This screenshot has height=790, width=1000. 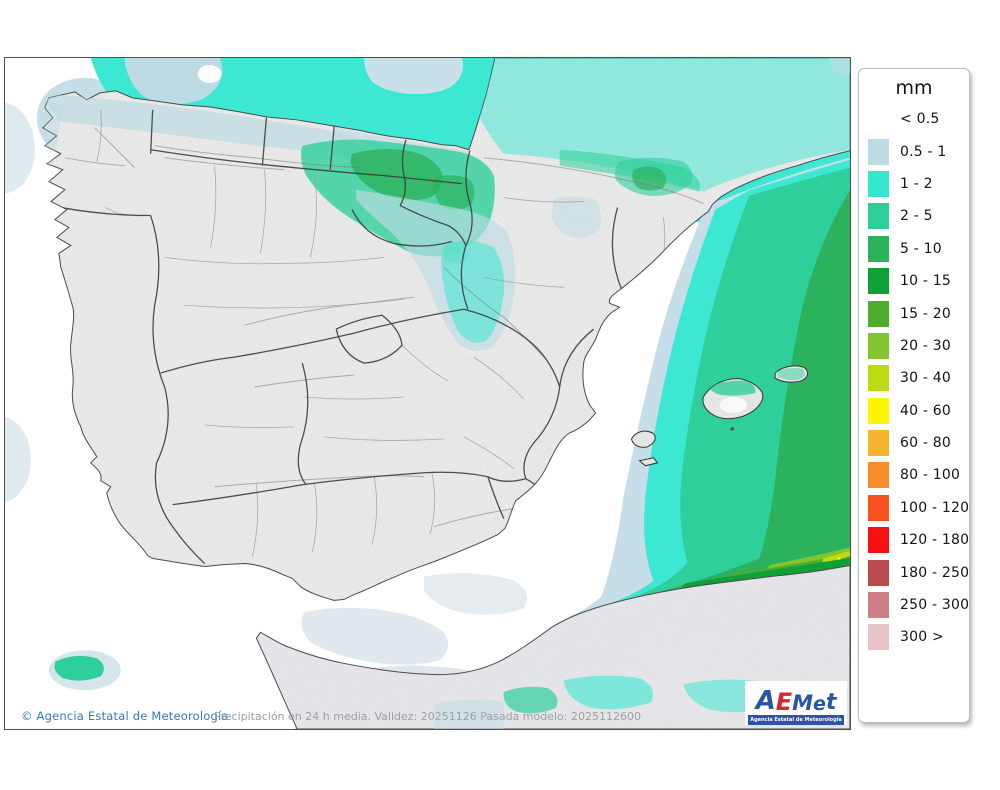 I want to click on legend-label: 20 - 30, so click(x=925, y=345).